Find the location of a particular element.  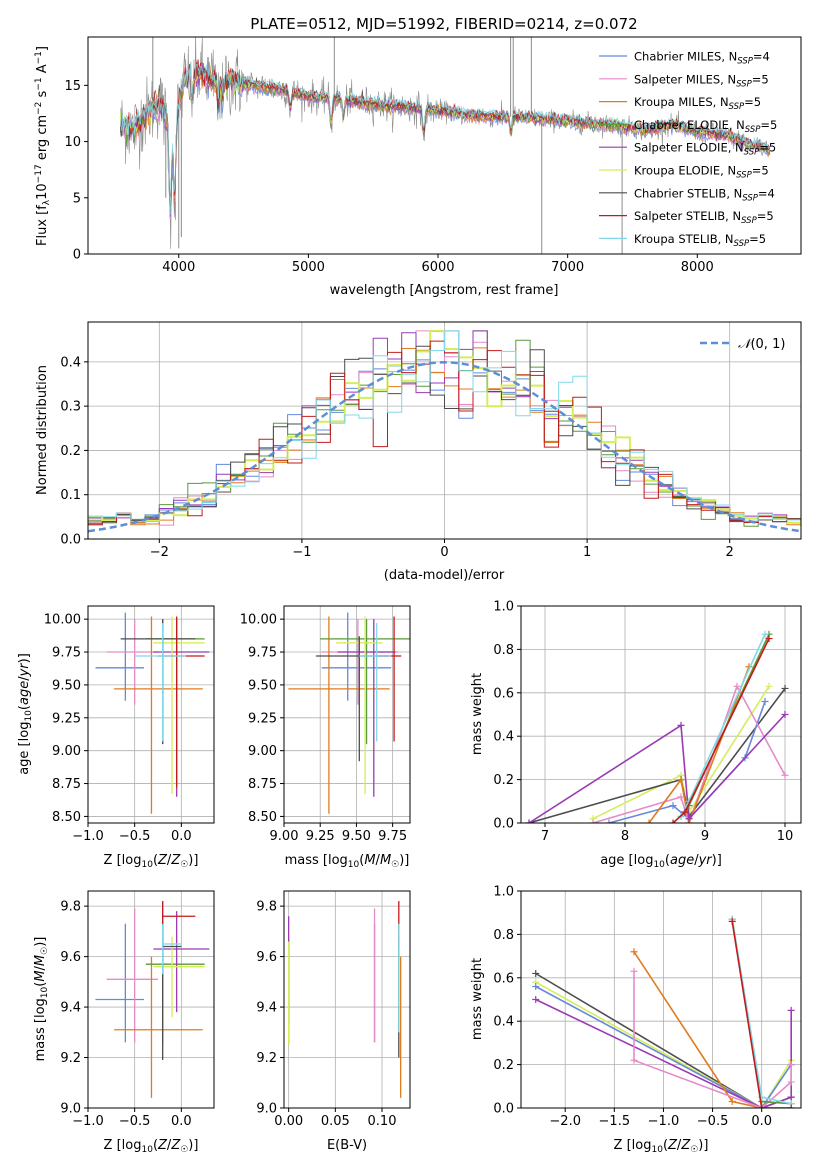

age-vs-mass-ytick-label: 8.50 is located at coordinates (262, 817).